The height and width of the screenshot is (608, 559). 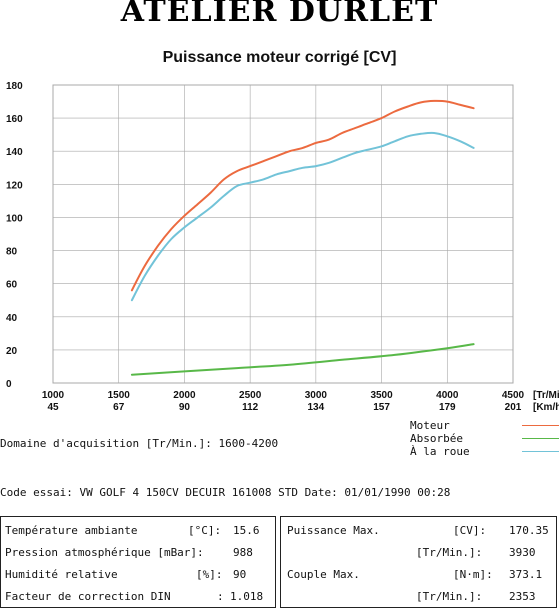 I want to click on torque-rpm-unit: [Tr/Min.]:, so click(x=449, y=596).